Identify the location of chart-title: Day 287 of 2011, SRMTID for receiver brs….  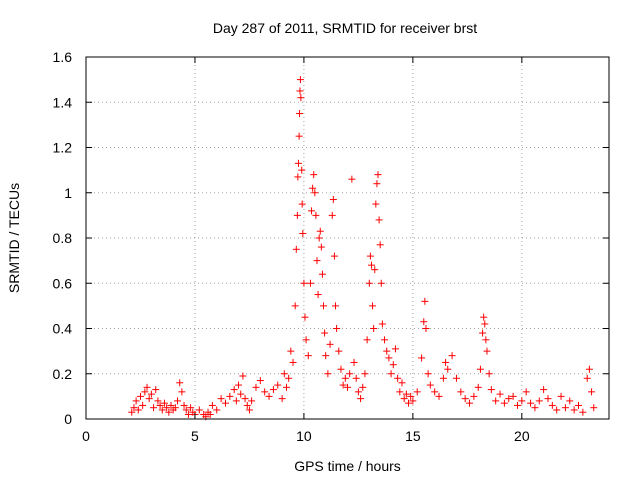
(345, 28).